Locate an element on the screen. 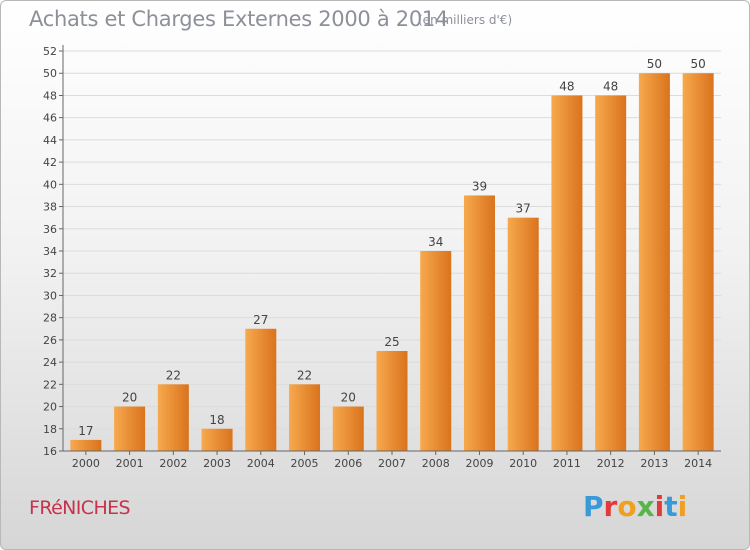  y-tick-label: 38 is located at coordinates (50, 207).